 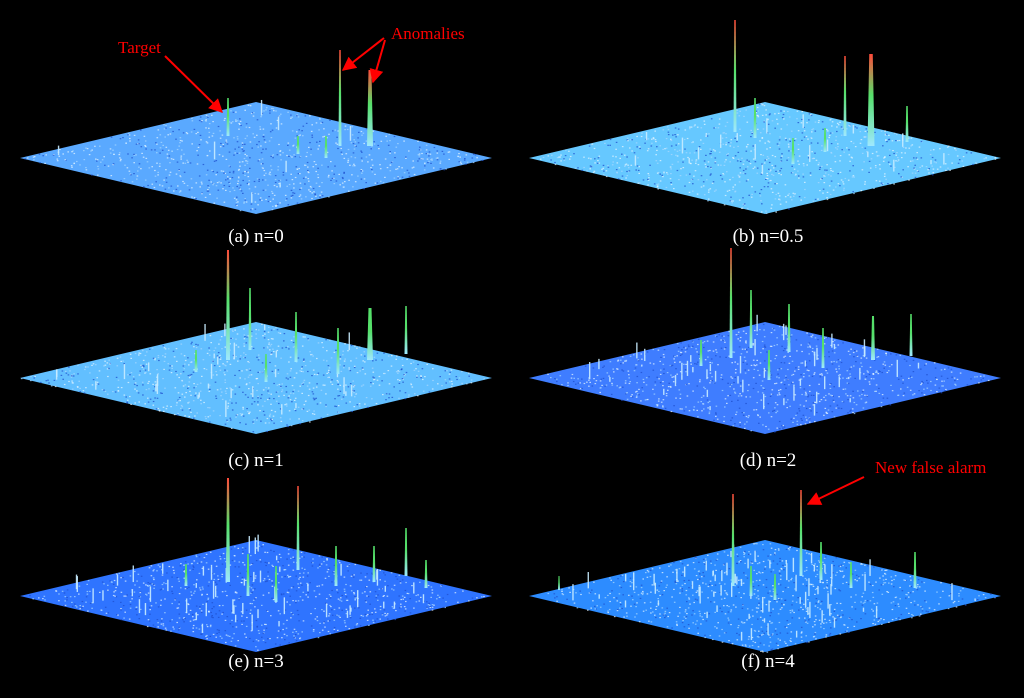 I want to click on panel-f, so click(x=765, y=571).